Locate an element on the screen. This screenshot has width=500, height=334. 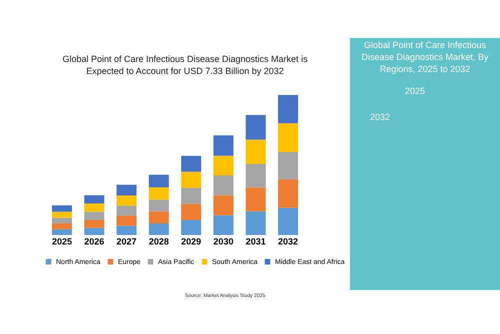
x-tick-label: 2029 is located at coordinates (191, 241).